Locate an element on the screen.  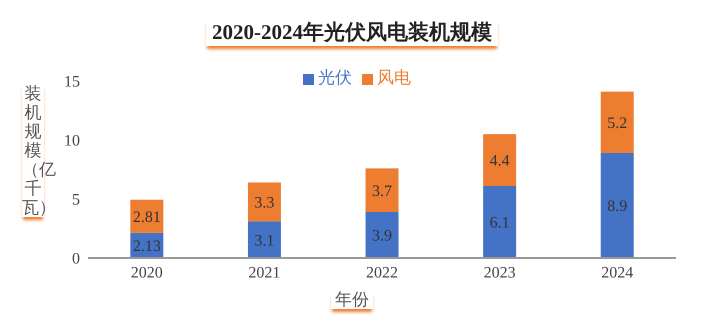
data-label: 4.4 is located at coordinates (500, 161).